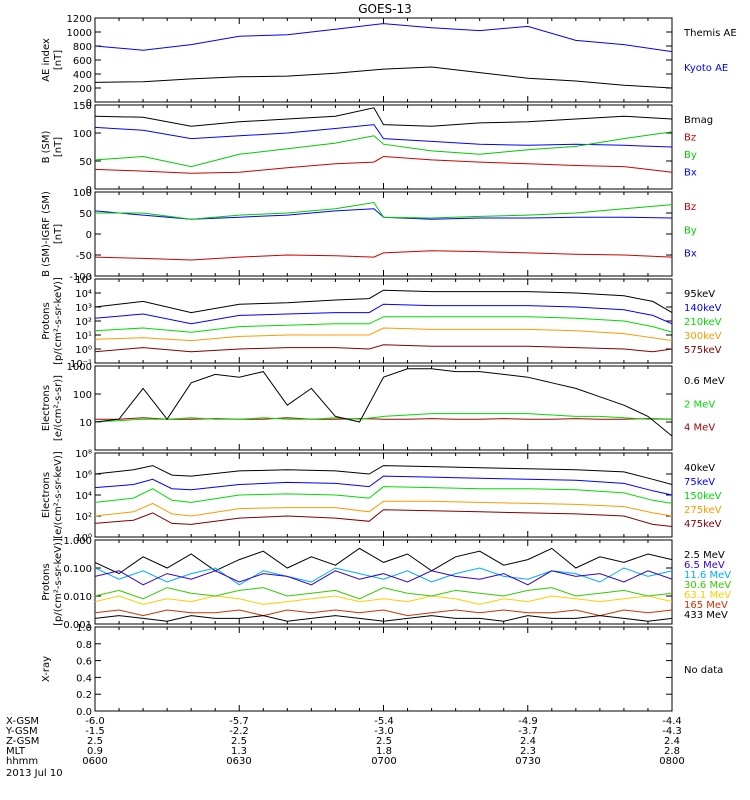  What do you see at coordinates (84, 678) in the screenshot?
I see `y-tick-label: 0.4` at bounding box center [84, 678].